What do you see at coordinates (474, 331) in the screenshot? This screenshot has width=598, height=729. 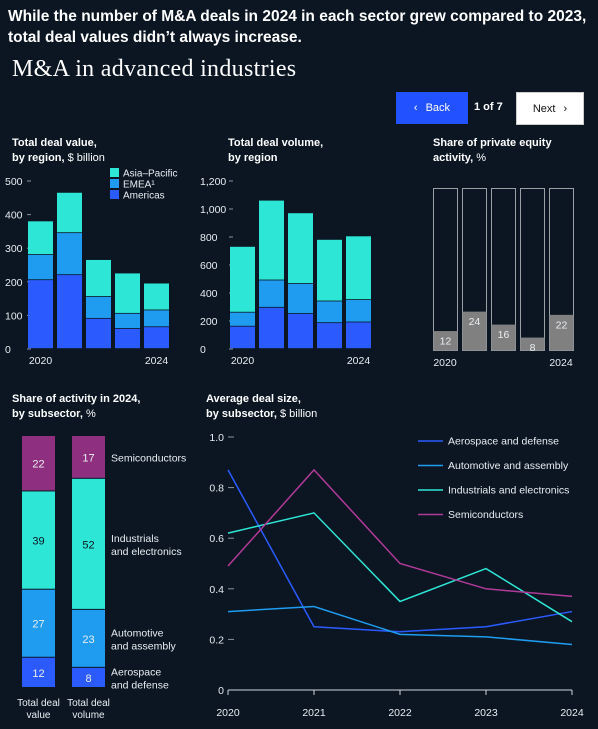 I see `pe-bar-fill-2021` at bounding box center [474, 331].